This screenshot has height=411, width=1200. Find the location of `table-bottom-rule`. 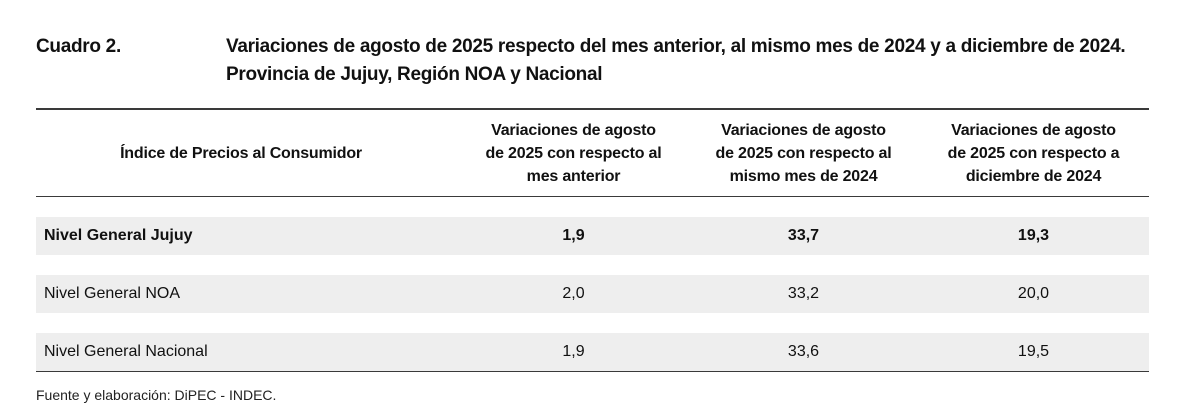

table-bottom-rule is located at coordinates (592, 371).